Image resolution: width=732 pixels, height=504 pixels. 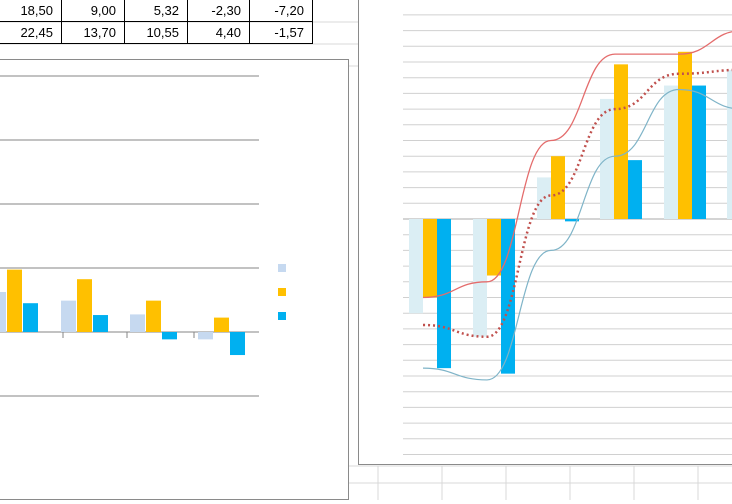 What do you see at coordinates (281, 33) in the screenshot?
I see `table-cell: -1,57` at bounding box center [281, 33].